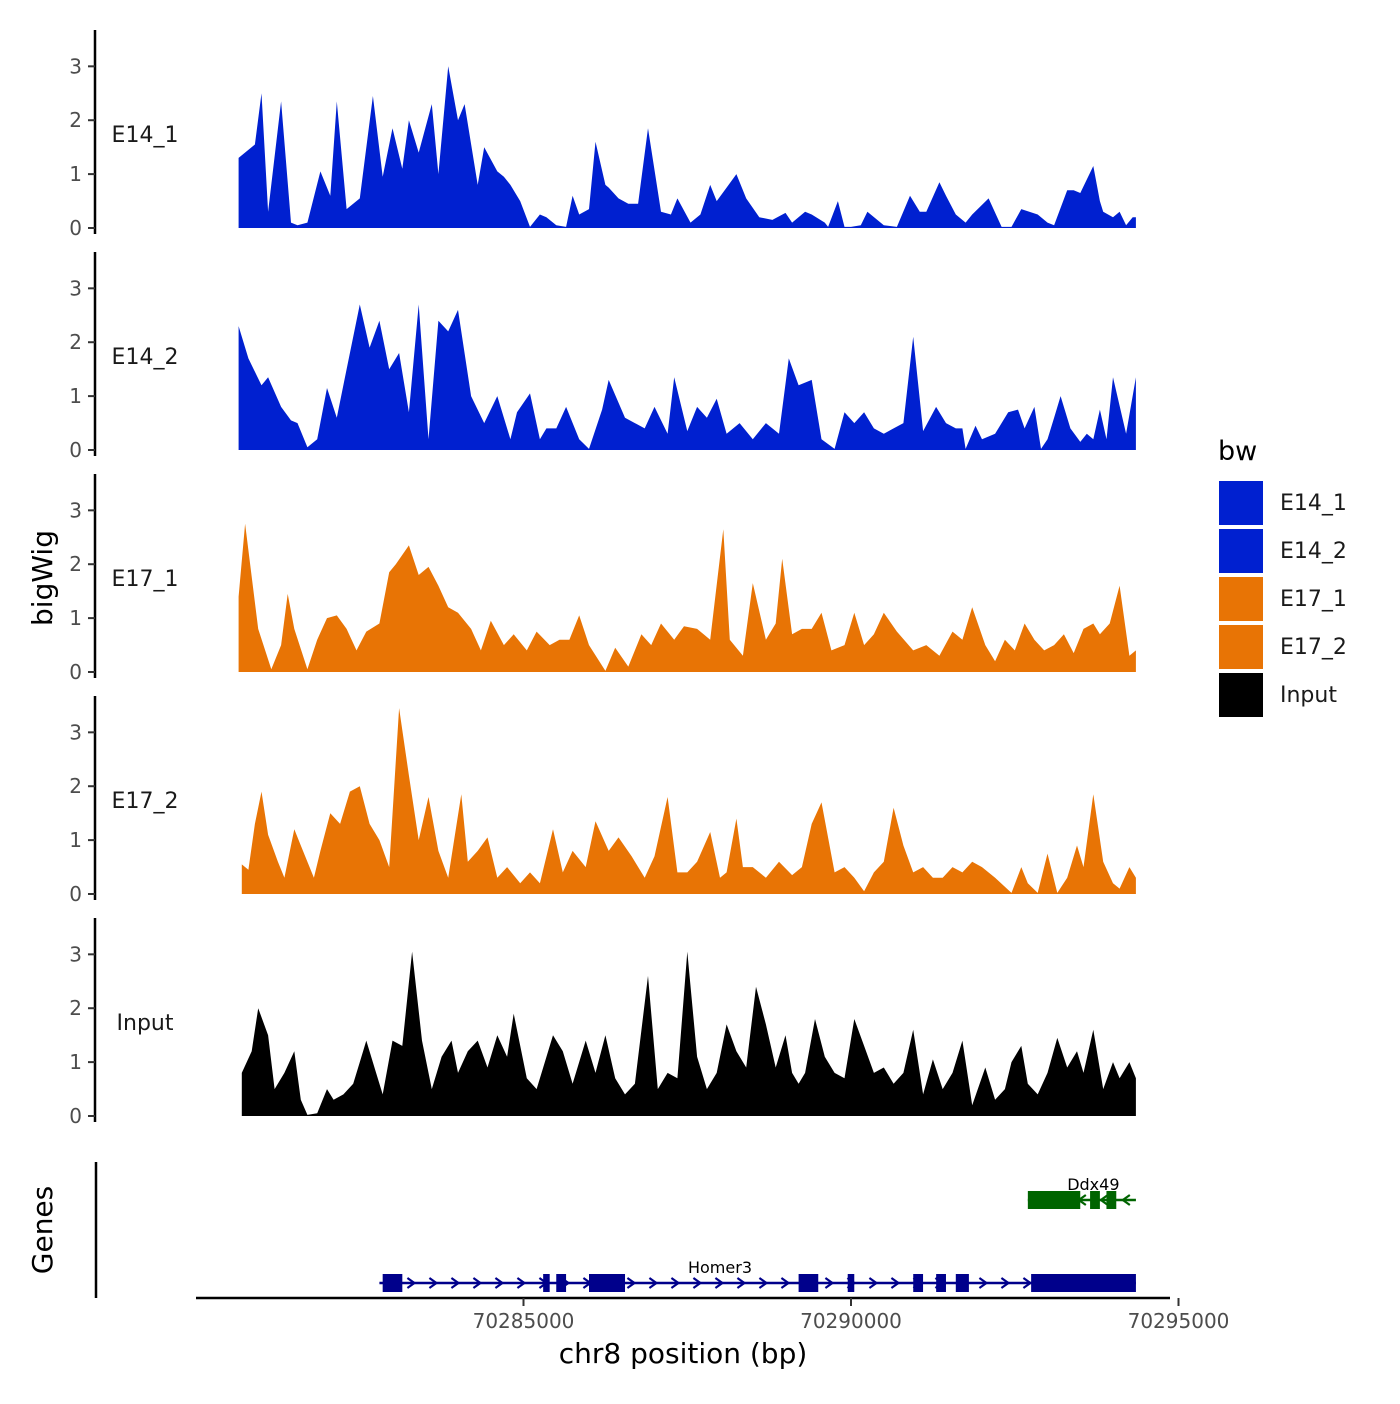 The image size is (1400, 1404). What do you see at coordinates (1179, 1321) in the screenshot?
I see `x-tick-label-70295000: 70295000` at bounding box center [1179, 1321].